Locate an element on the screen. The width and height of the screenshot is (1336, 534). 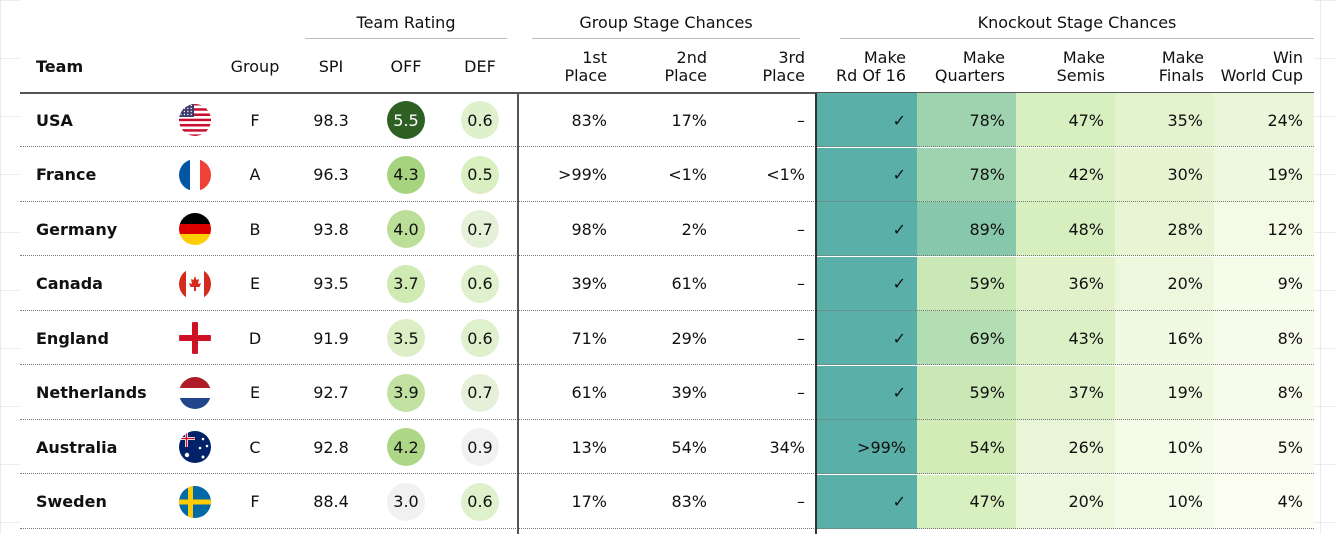
third-place-cell: – is located at coordinates (801, 392).